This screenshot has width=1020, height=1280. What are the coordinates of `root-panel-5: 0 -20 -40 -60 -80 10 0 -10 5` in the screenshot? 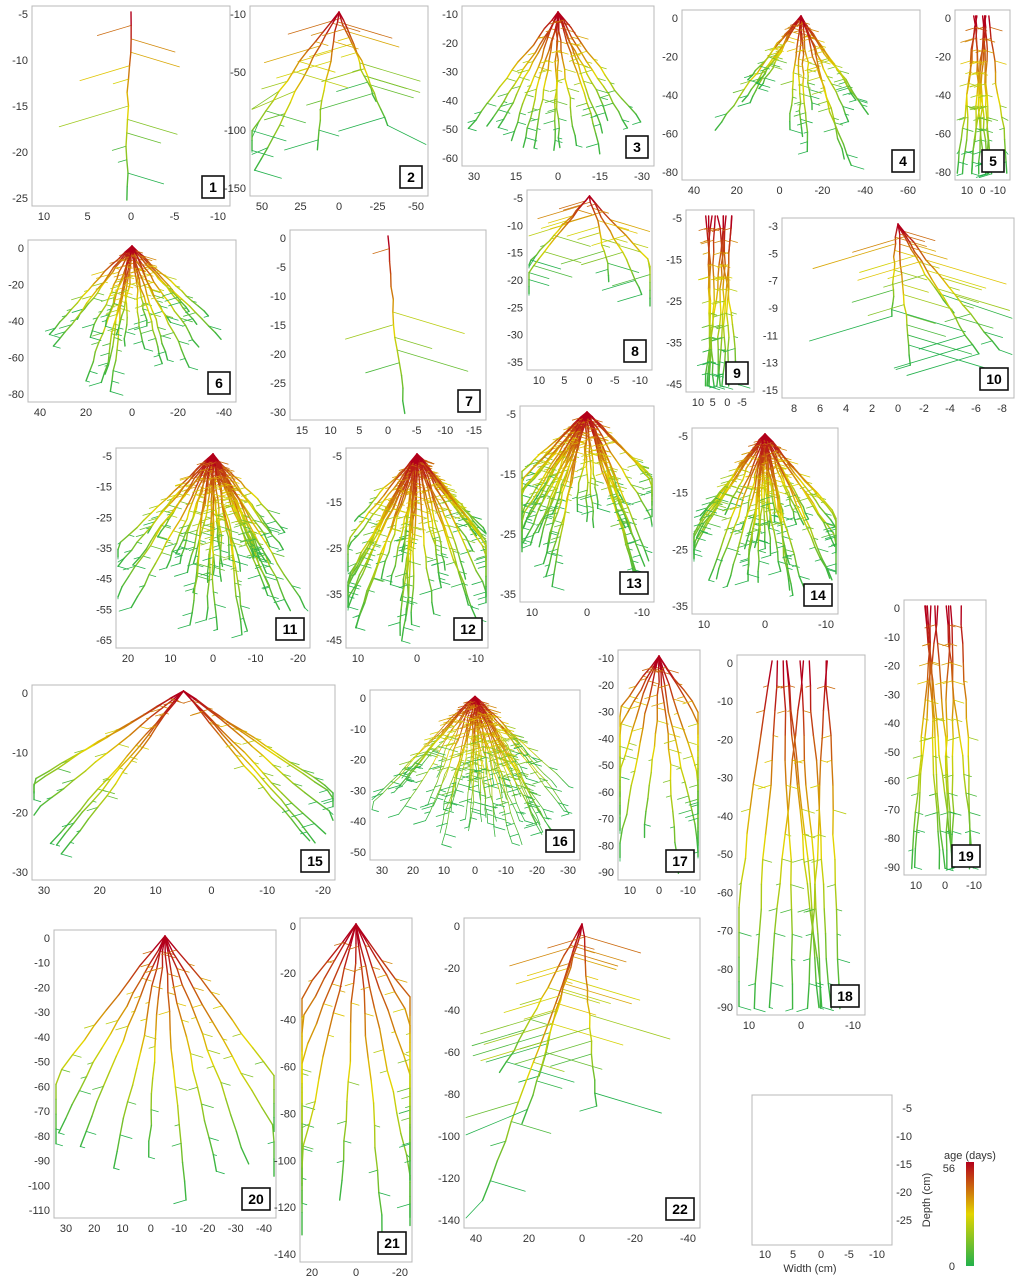 It's located at (973, 103).